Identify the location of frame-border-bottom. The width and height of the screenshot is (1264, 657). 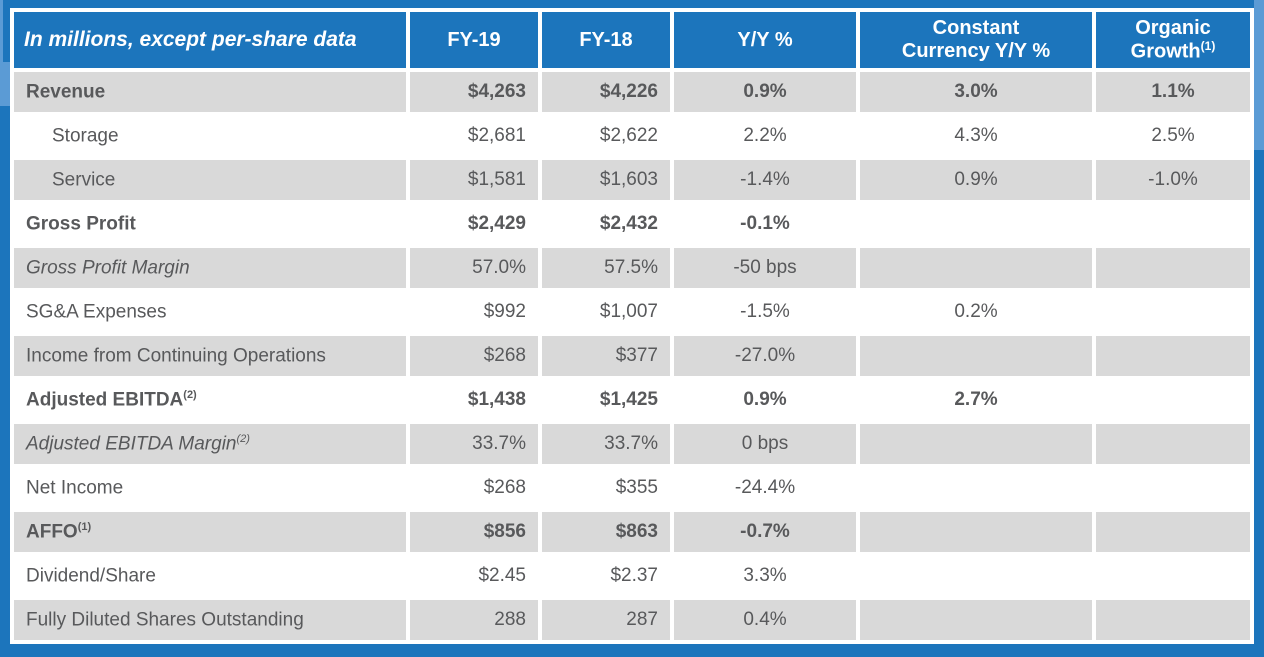
(632, 650).